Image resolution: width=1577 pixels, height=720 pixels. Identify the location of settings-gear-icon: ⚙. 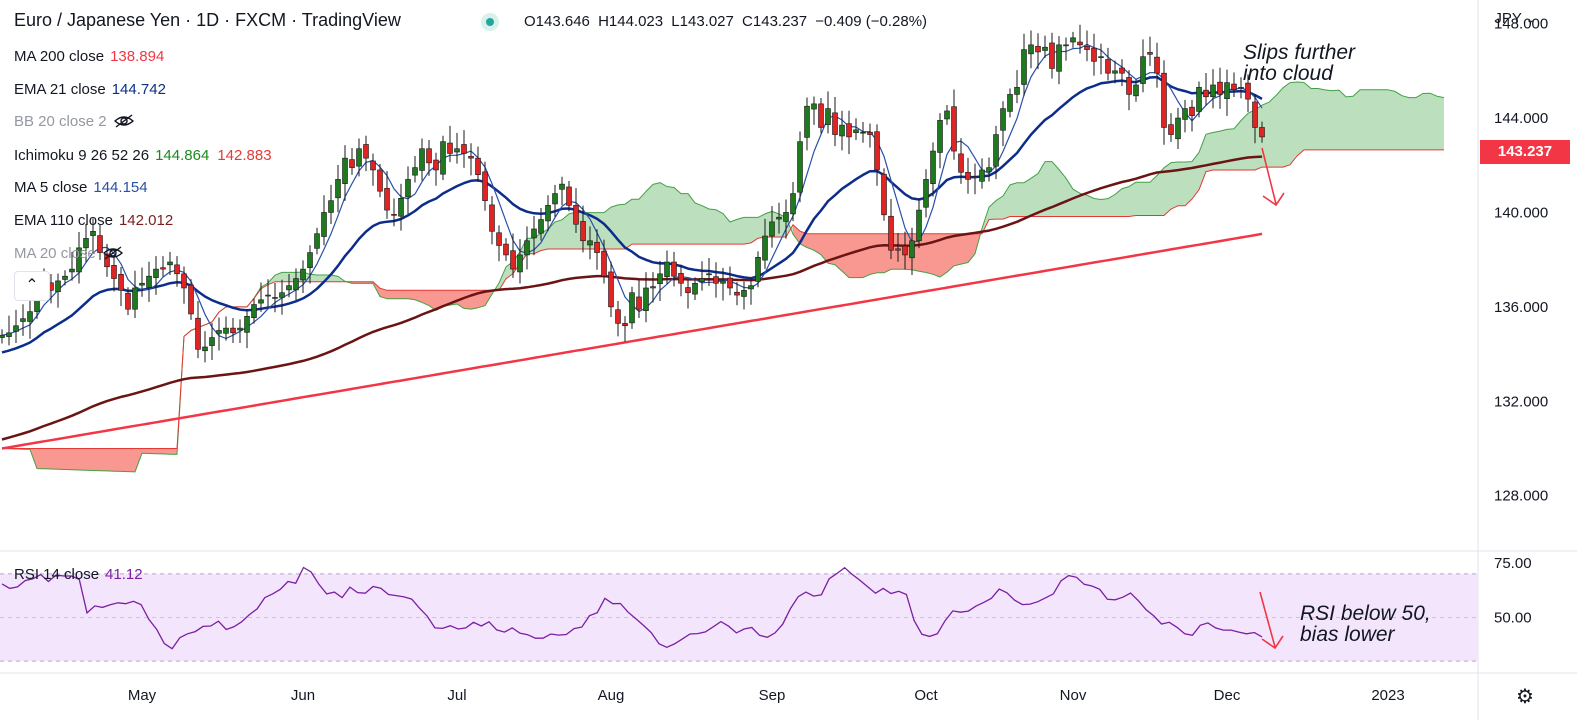
(1525, 697).